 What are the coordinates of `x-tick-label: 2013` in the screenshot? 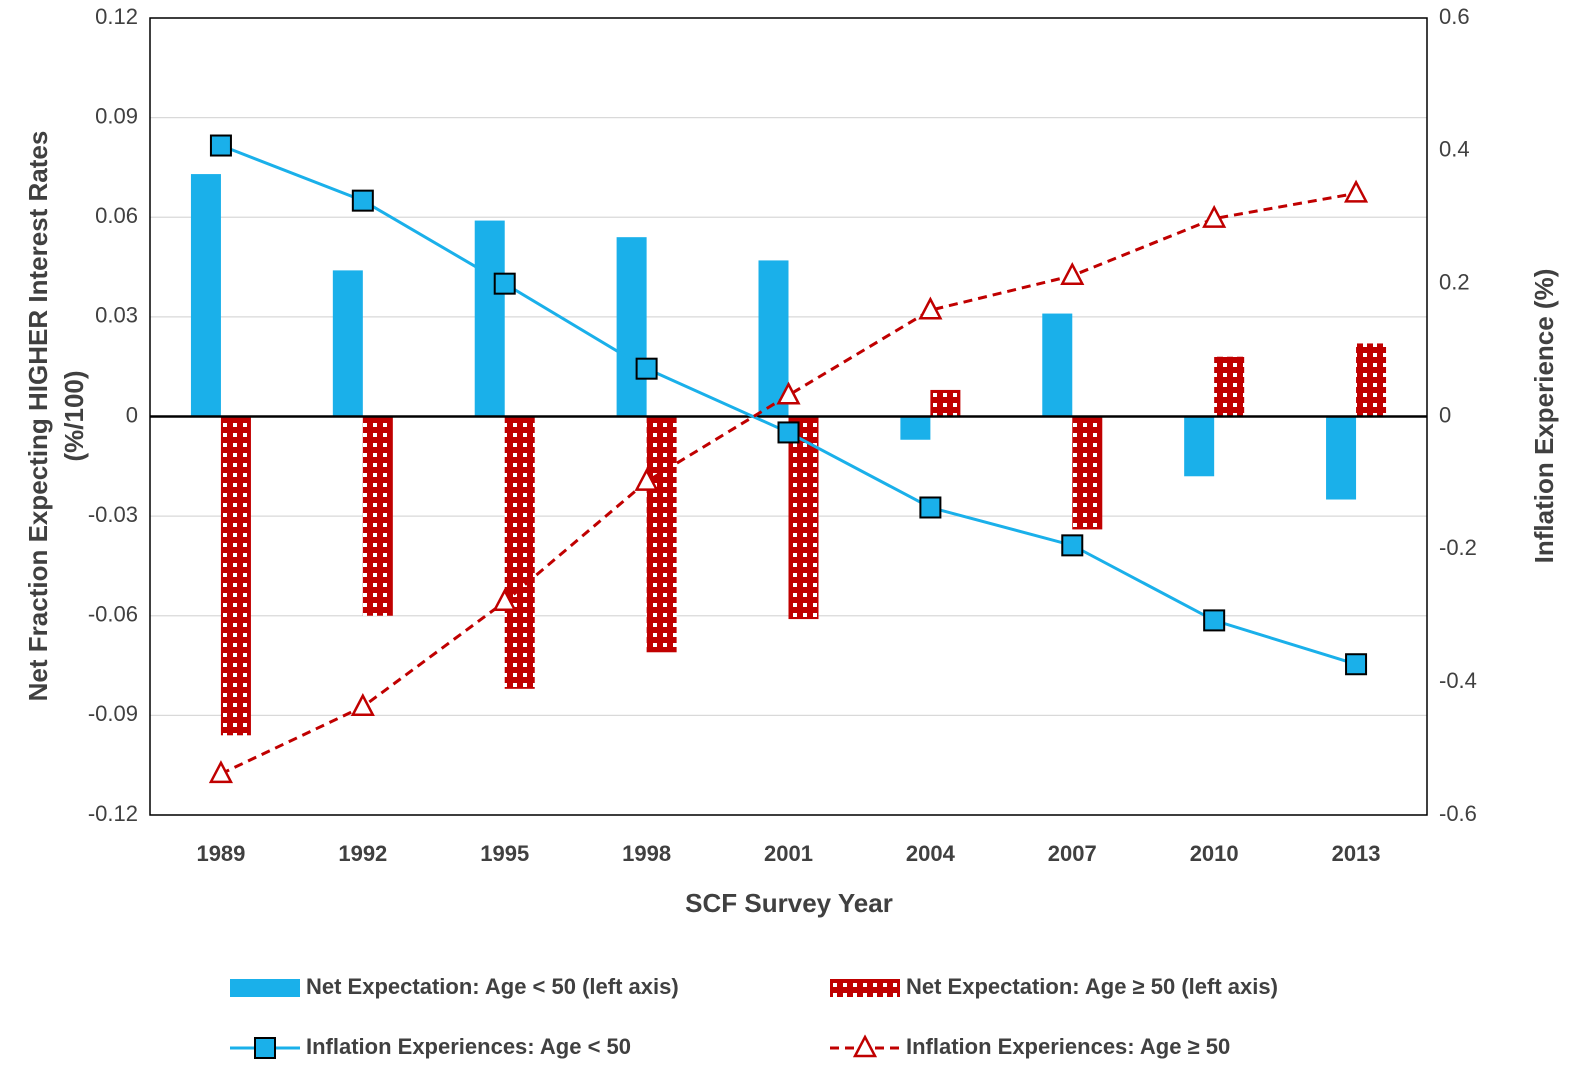 It's located at (1356, 853).